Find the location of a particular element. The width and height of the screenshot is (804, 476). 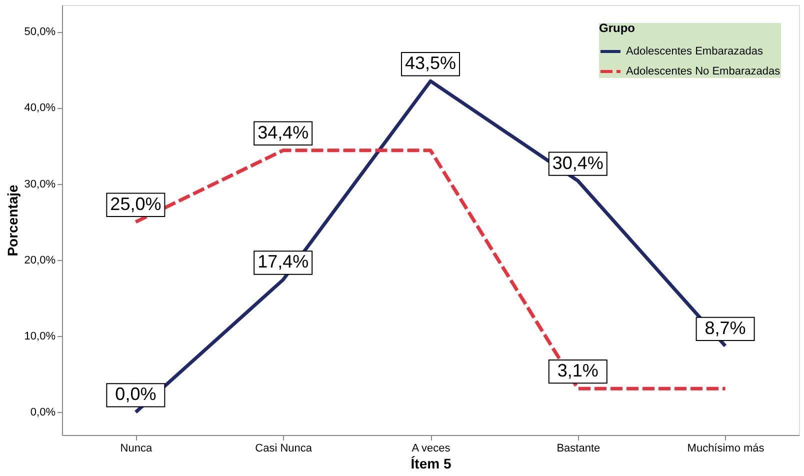

x-tick-label: Casi Nunca is located at coordinates (284, 448).